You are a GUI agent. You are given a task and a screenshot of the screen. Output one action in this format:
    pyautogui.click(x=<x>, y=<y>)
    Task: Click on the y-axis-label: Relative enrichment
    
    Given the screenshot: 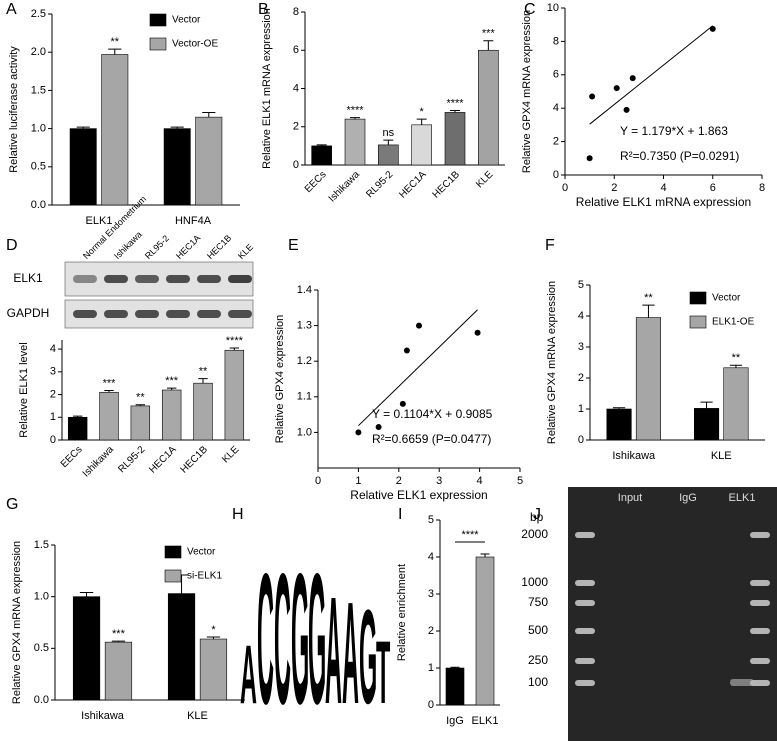 What is the action you would take?
    pyautogui.click(x=402, y=612)
    